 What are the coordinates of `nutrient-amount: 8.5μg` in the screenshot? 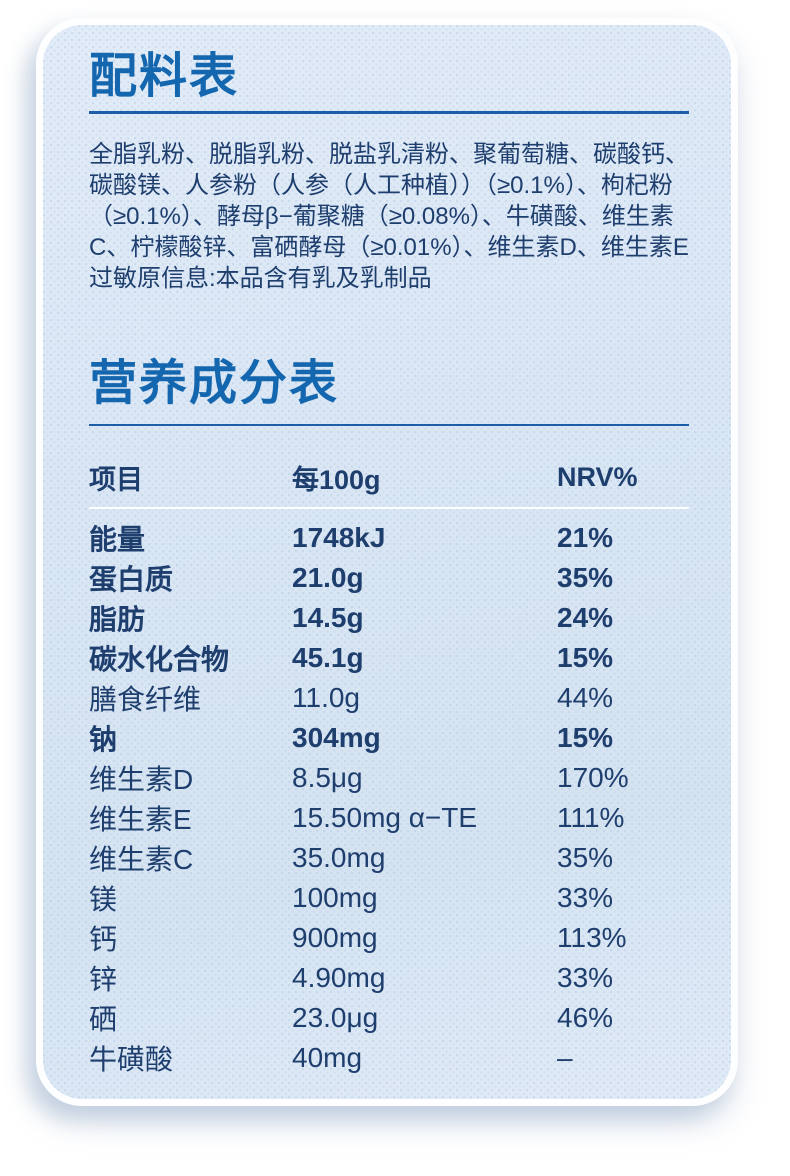 It's located at (327, 777).